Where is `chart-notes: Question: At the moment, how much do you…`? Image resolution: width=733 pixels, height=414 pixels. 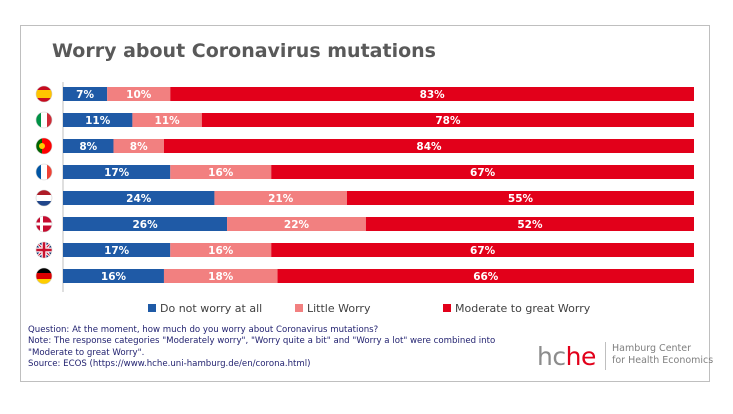 chart-notes: Question: At the moment, how much do you… is located at coordinates (283, 348).